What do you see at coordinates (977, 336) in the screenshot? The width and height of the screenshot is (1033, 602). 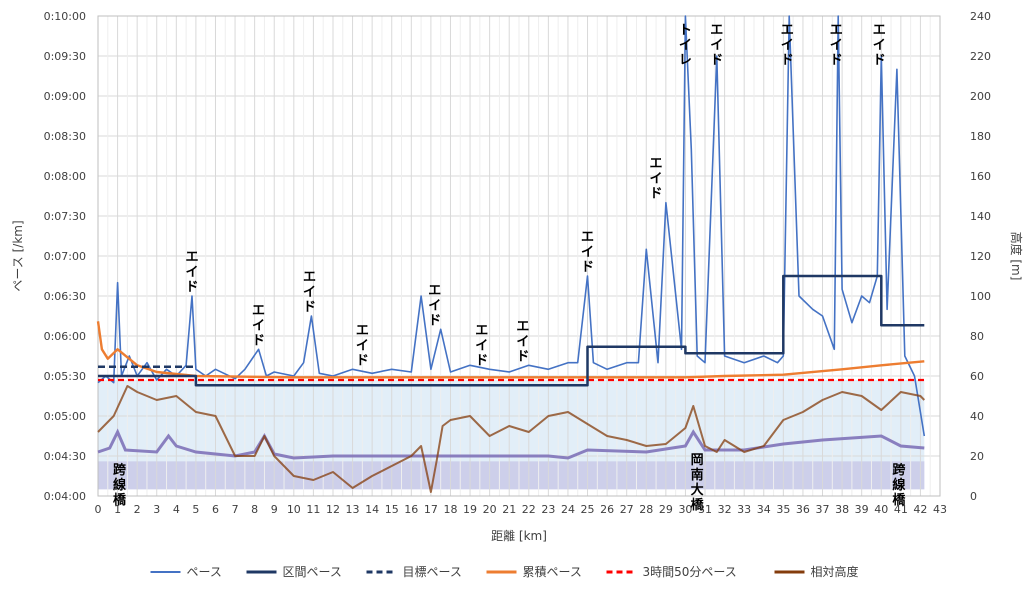 I see `y-right-tick-label: 80` at bounding box center [977, 336].